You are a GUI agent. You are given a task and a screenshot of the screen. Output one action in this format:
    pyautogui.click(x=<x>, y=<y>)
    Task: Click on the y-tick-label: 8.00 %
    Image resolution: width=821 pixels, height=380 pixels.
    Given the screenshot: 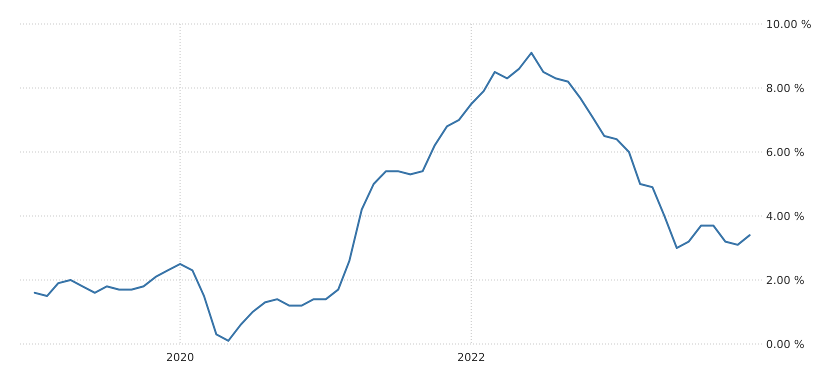 What is the action you would take?
    pyautogui.click(x=785, y=88)
    